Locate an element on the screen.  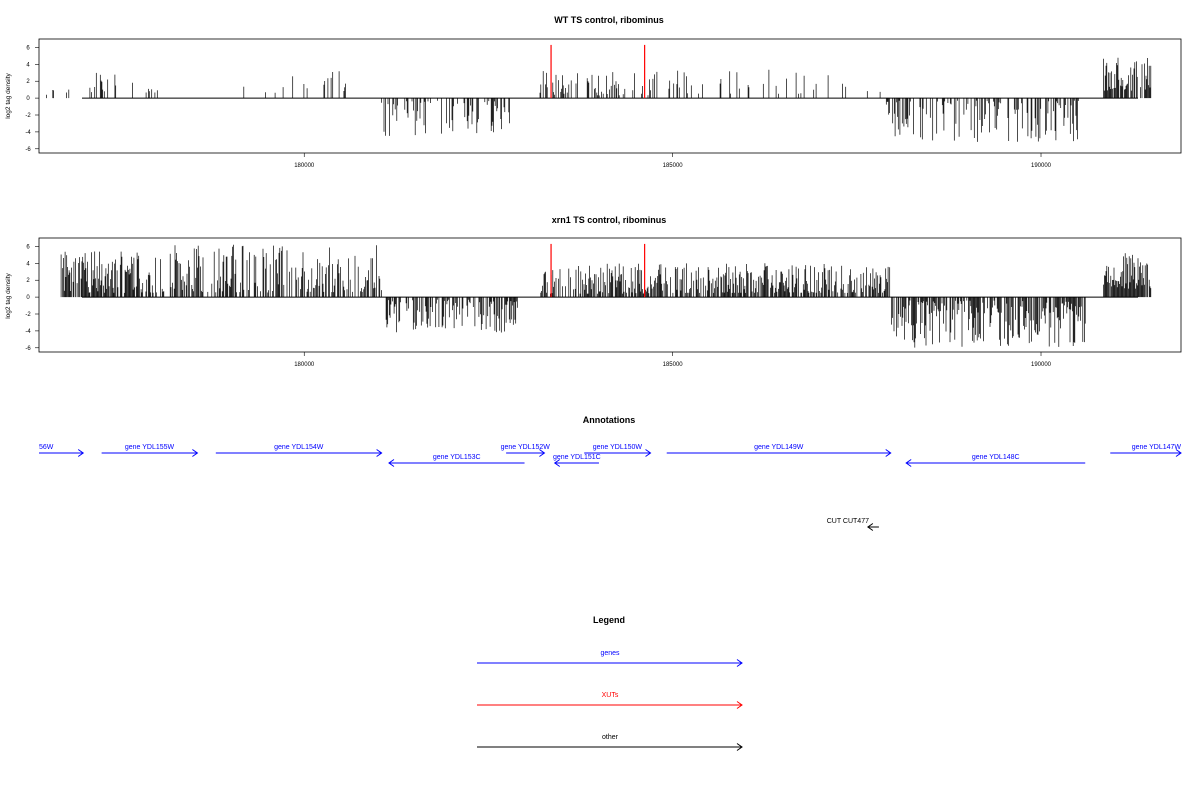
feature-label: gene YDL155W is located at coordinates (150, 447).